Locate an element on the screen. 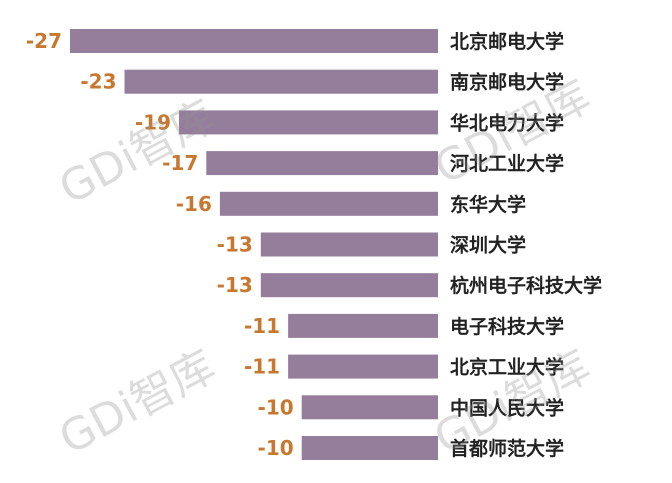 This screenshot has width=672, height=483. value-label-8: -11 is located at coordinates (262, 326).